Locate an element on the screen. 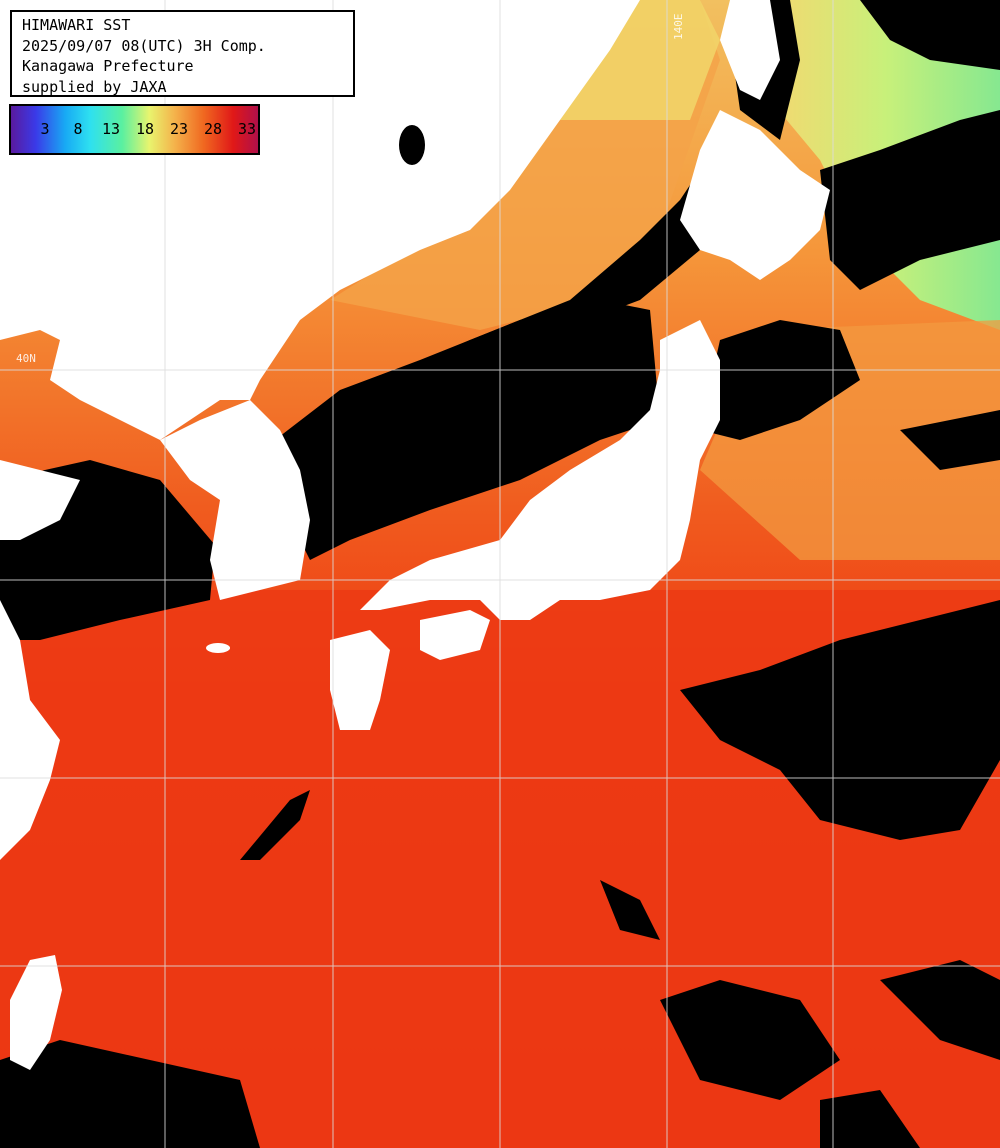 The image size is (1000, 1148). land-honshu is located at coordinates (540, 470).